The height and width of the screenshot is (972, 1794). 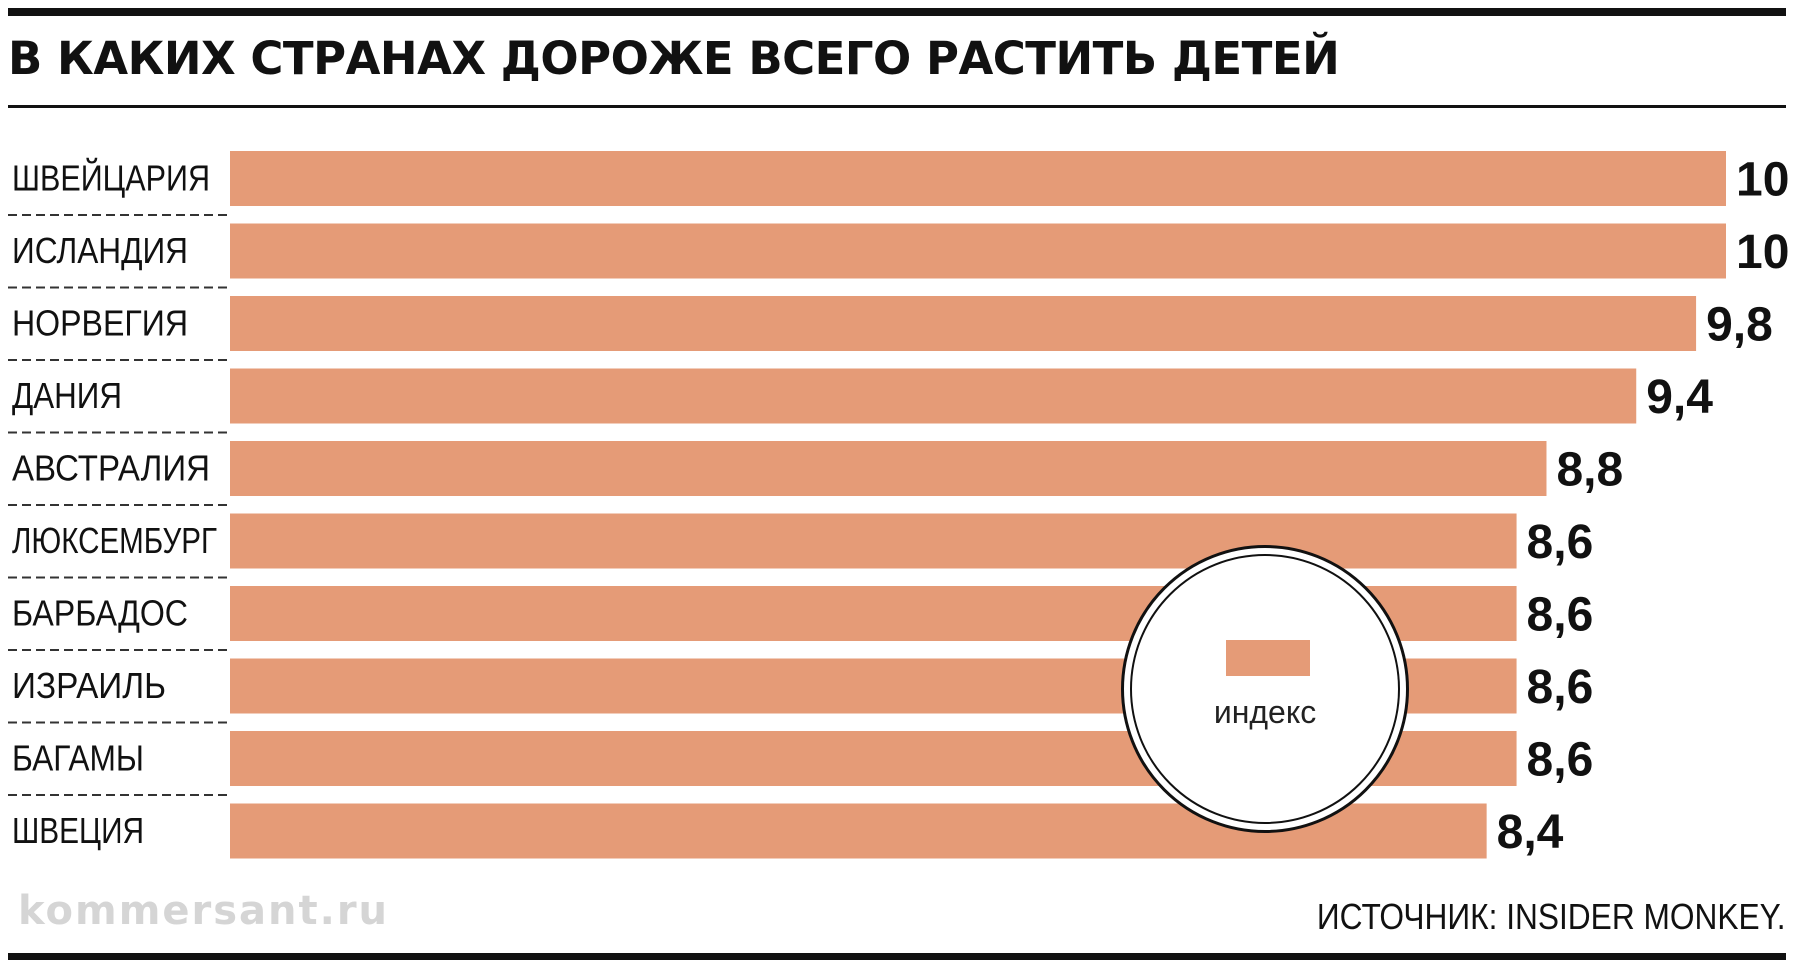 I want to click on category-label-7: БАРБАДОС, so click(x=100, y=613).